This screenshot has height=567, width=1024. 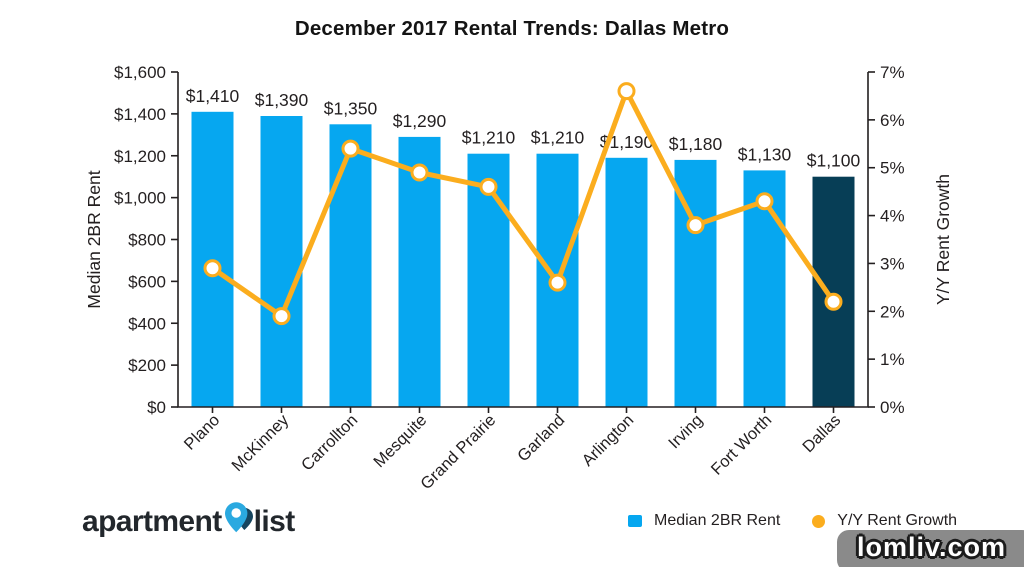 What do you see at coordinates (892, 311) in the screenshot?
I see `right-tick-label: 2%` at bounding box center [892, 311].